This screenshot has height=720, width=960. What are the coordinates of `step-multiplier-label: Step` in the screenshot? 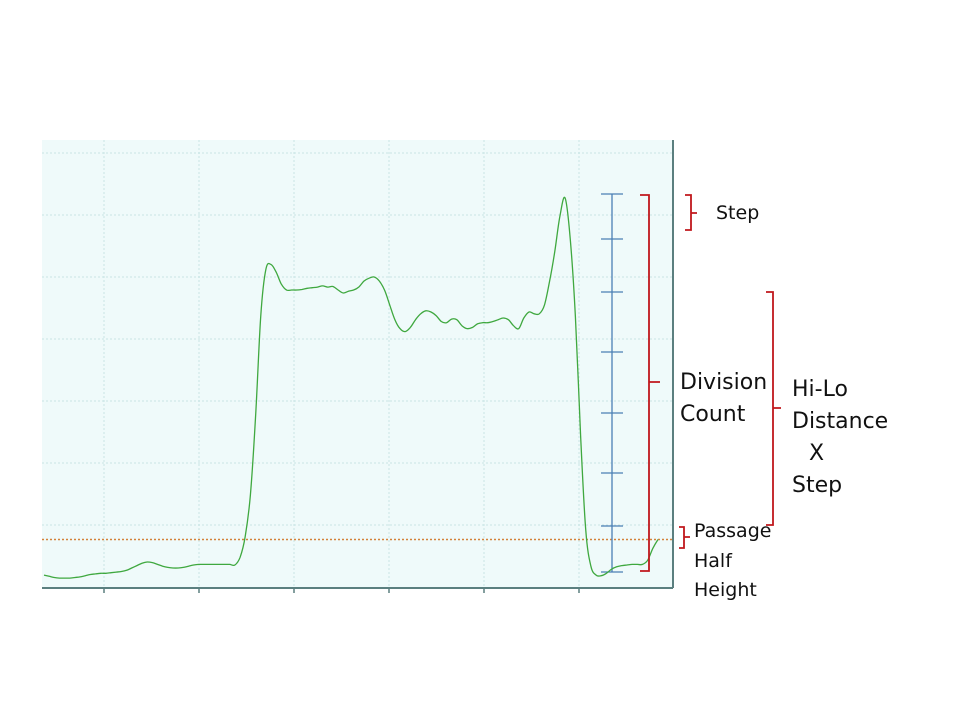 It's located at (817, 485).